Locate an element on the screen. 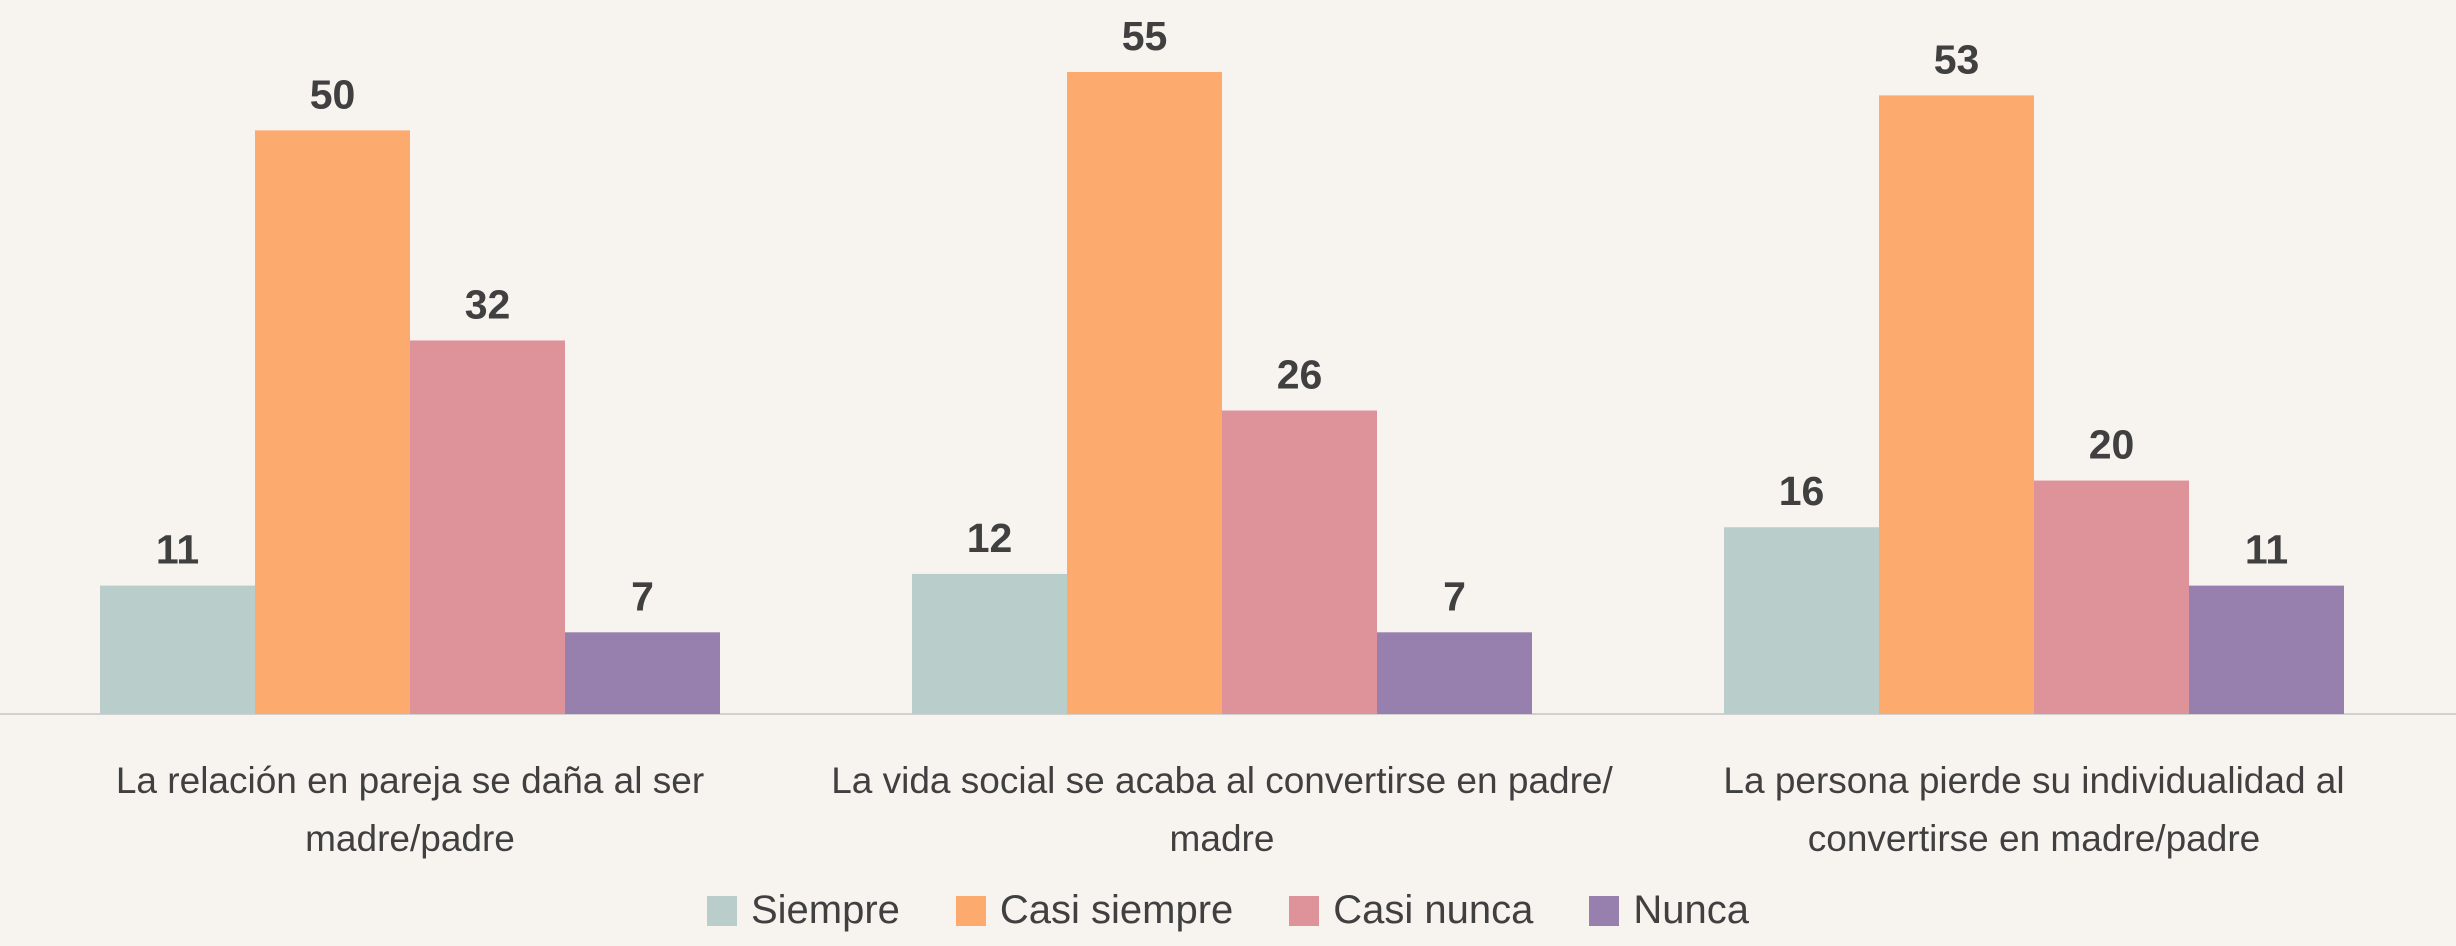 This screenshot has width=2456, height=946. legend-label: Casi siempre is located at coordinates (1116, 910).